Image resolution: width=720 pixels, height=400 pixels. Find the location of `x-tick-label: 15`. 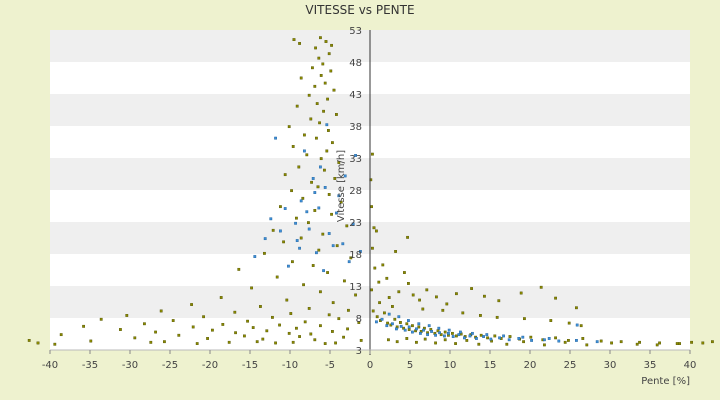

x-tick-label: 15 is located at coordinates (490, 365).